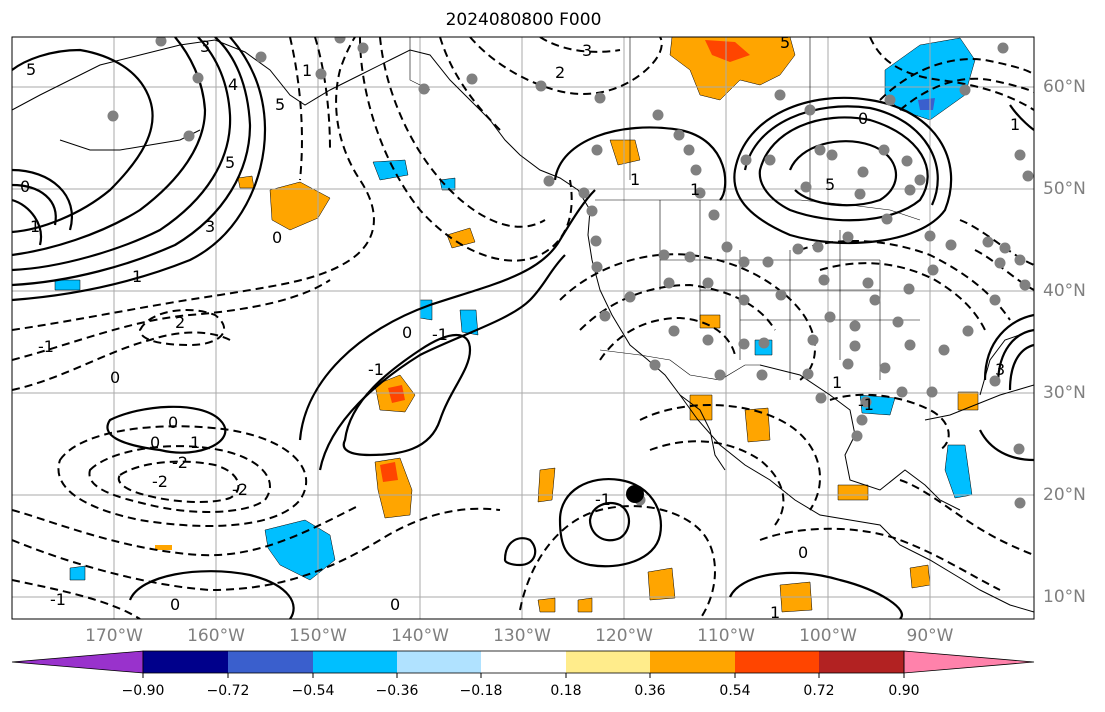  I want to click on colorbar-tick-label: 0.72, so click(819, 691).